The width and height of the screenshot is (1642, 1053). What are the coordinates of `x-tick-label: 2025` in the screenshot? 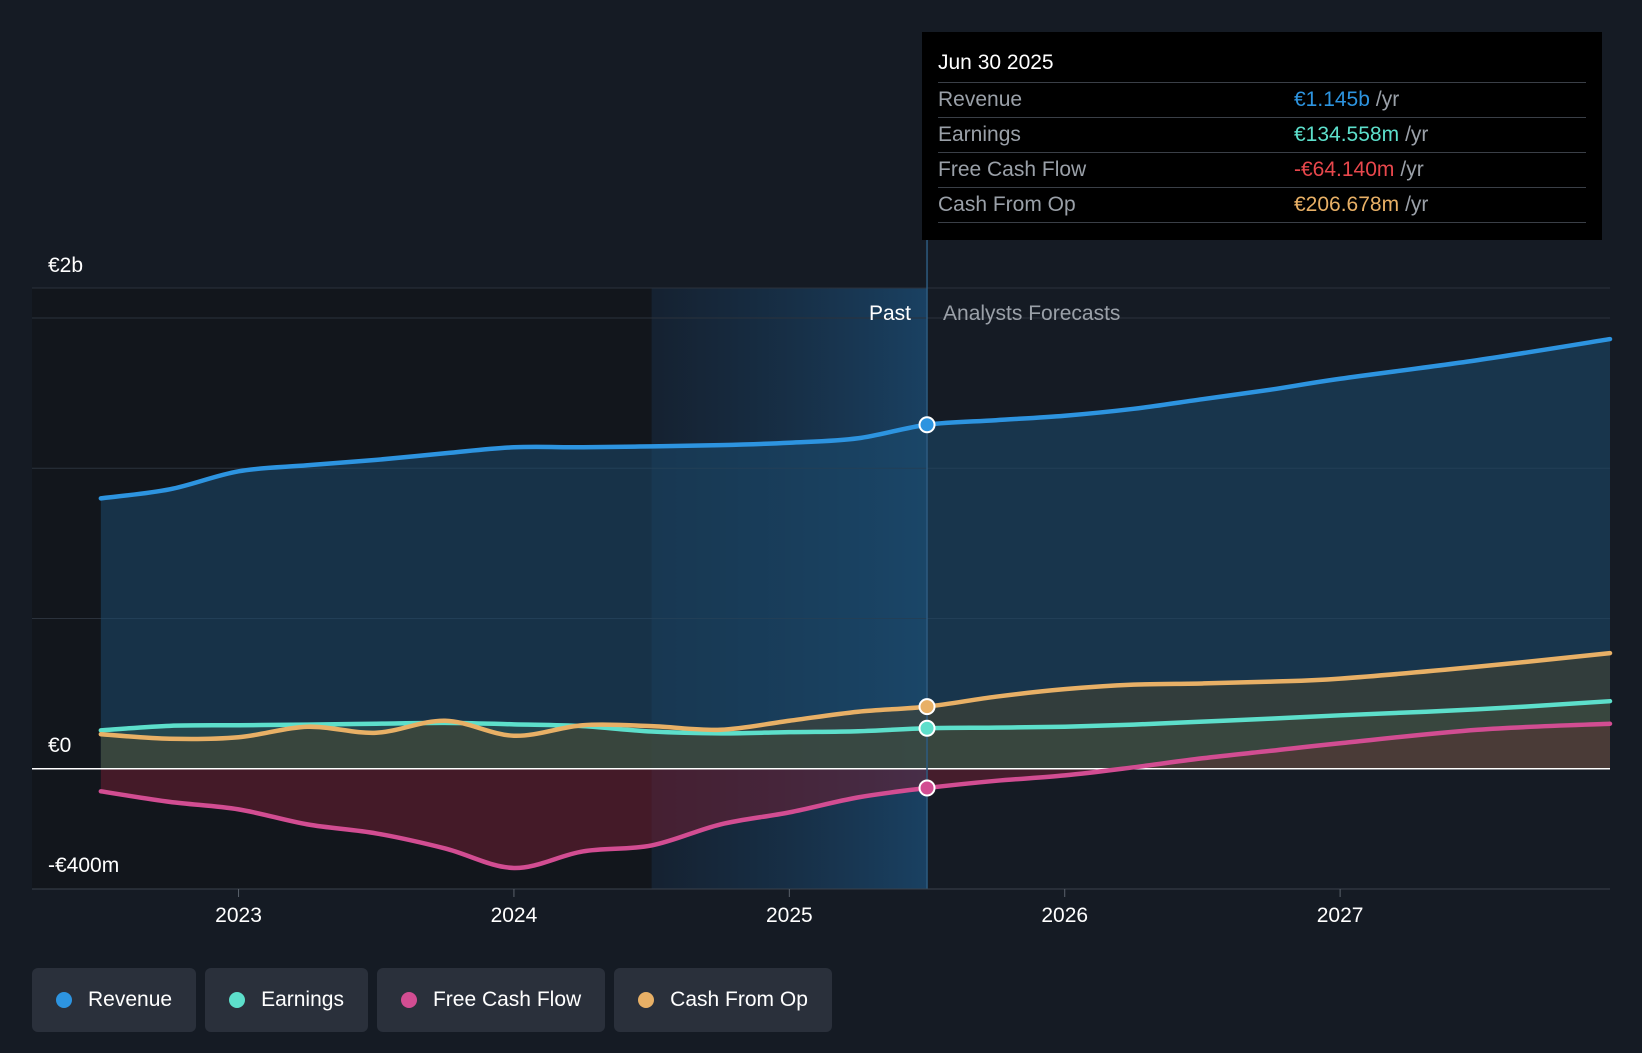 It's located at (789, 915).